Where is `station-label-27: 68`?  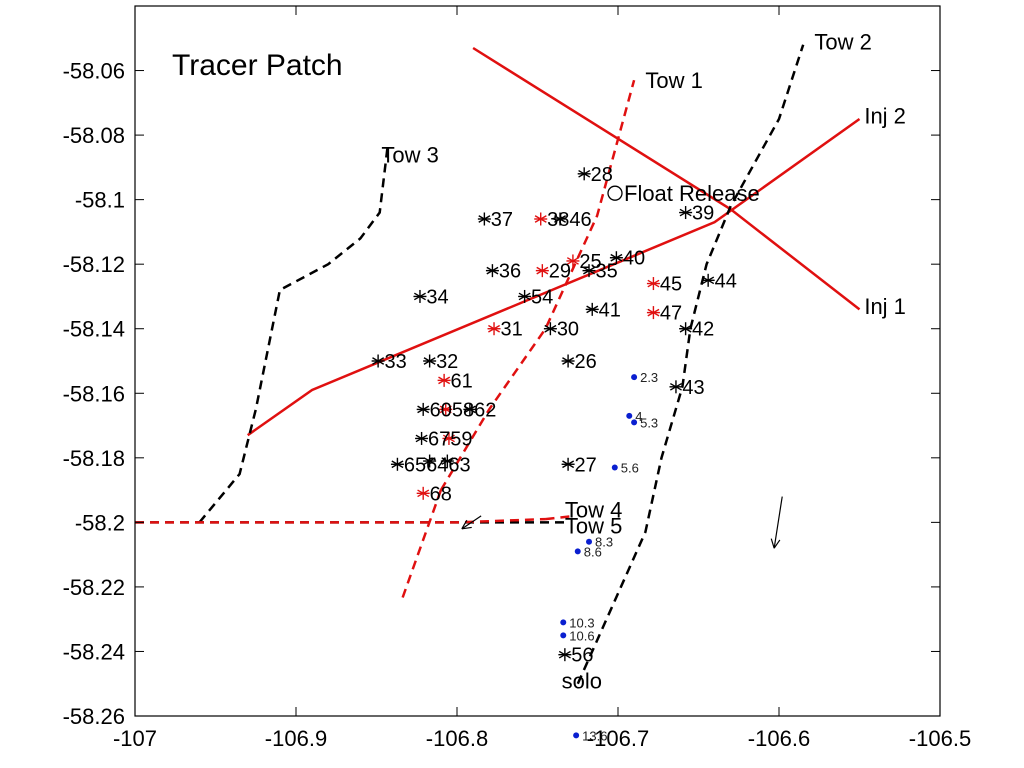 station-label-27: 68 is located at coordinates (441, 494).